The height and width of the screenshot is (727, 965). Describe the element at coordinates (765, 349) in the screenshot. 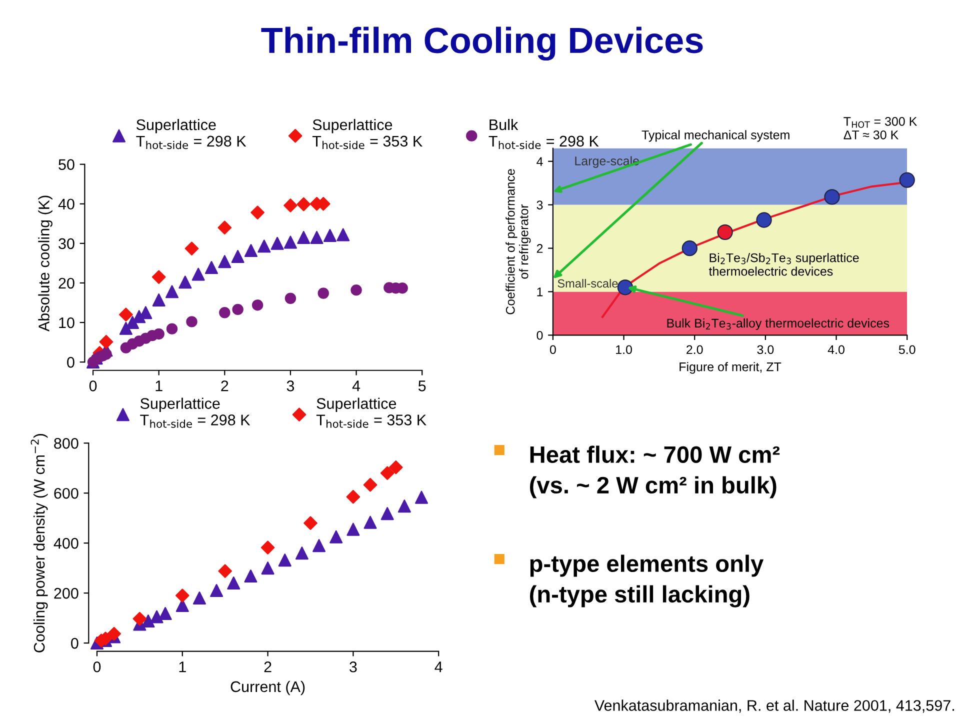

I see `x-tick-label: 3.0` at that location.